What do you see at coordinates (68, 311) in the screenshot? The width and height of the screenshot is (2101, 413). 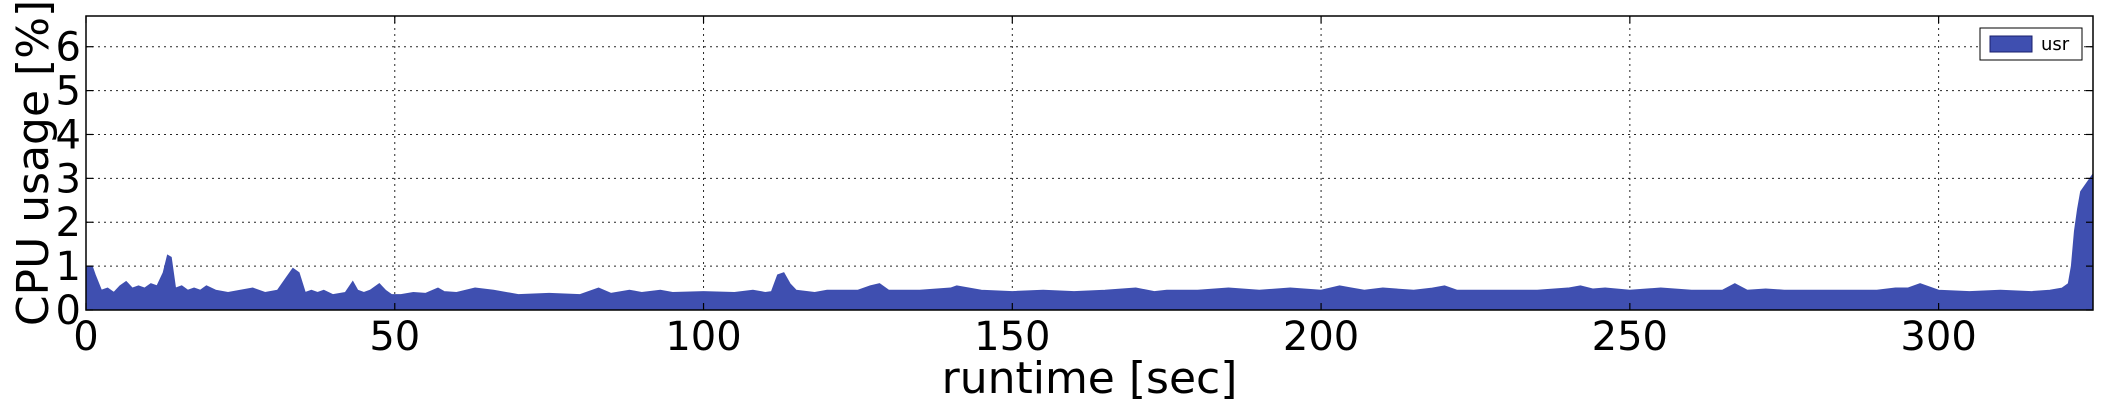 I see `y-tick-label-0: 0` at bounding box center [68, 311].